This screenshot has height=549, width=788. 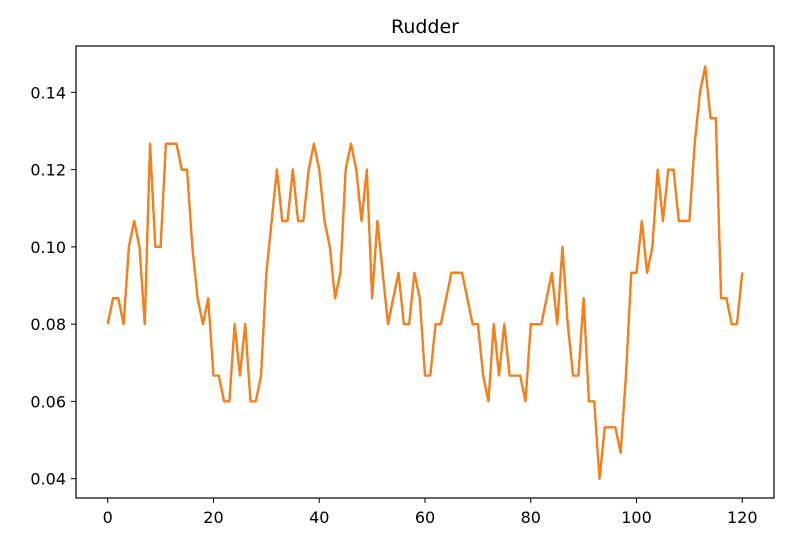 I want to click on y-tick-label: 0.06, so click(x=48, y=401).